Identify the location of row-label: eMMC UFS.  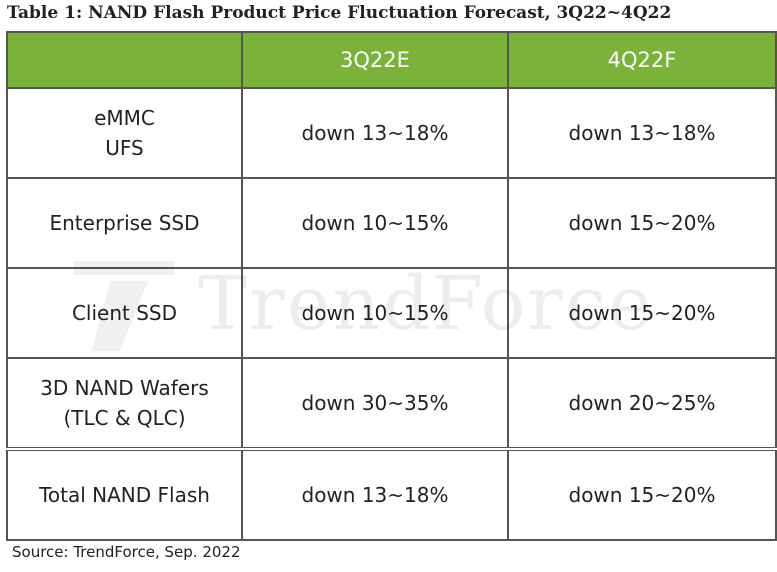
(124, 133).